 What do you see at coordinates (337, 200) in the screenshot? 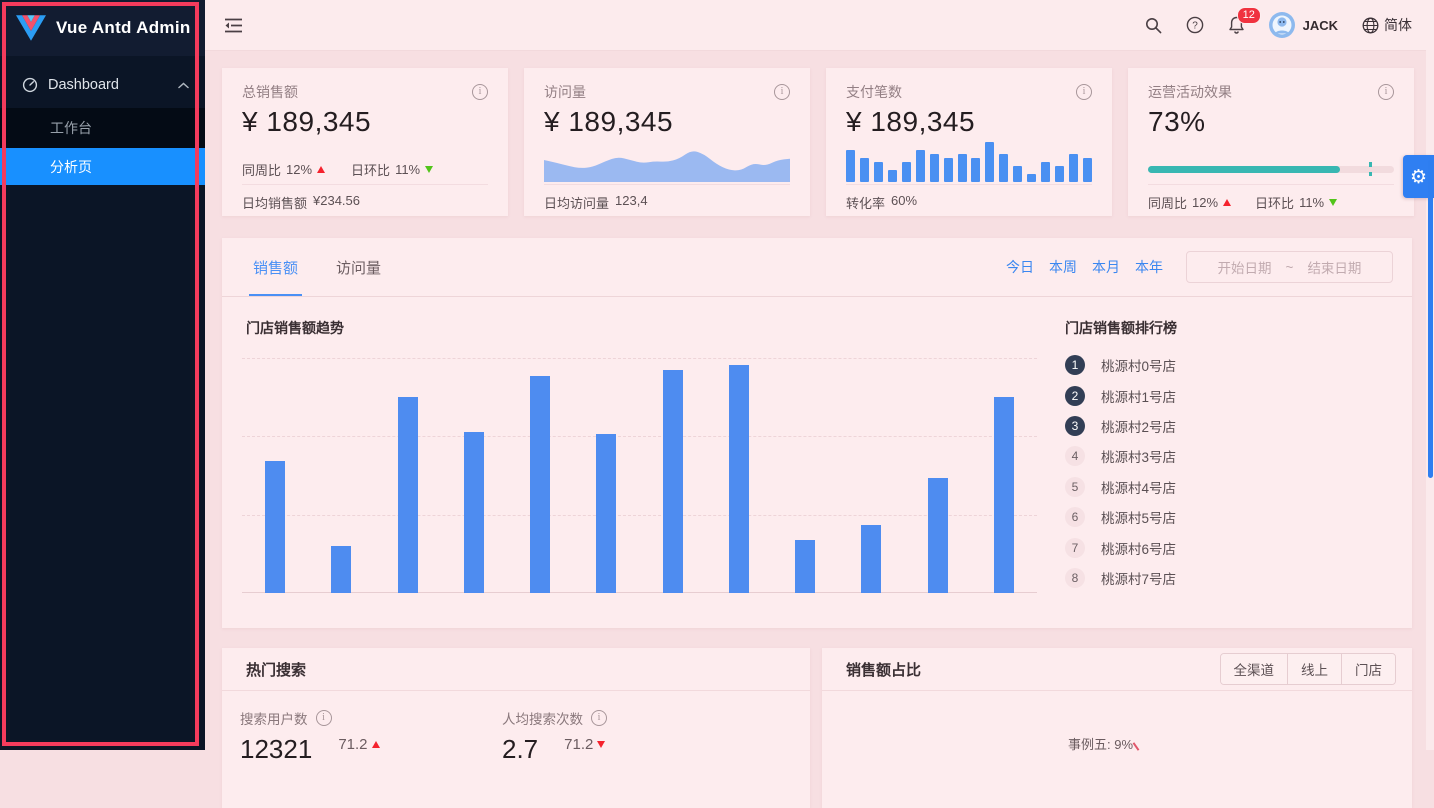
I see `footer-value: ¥234.56` at bounding box center [337, 200].